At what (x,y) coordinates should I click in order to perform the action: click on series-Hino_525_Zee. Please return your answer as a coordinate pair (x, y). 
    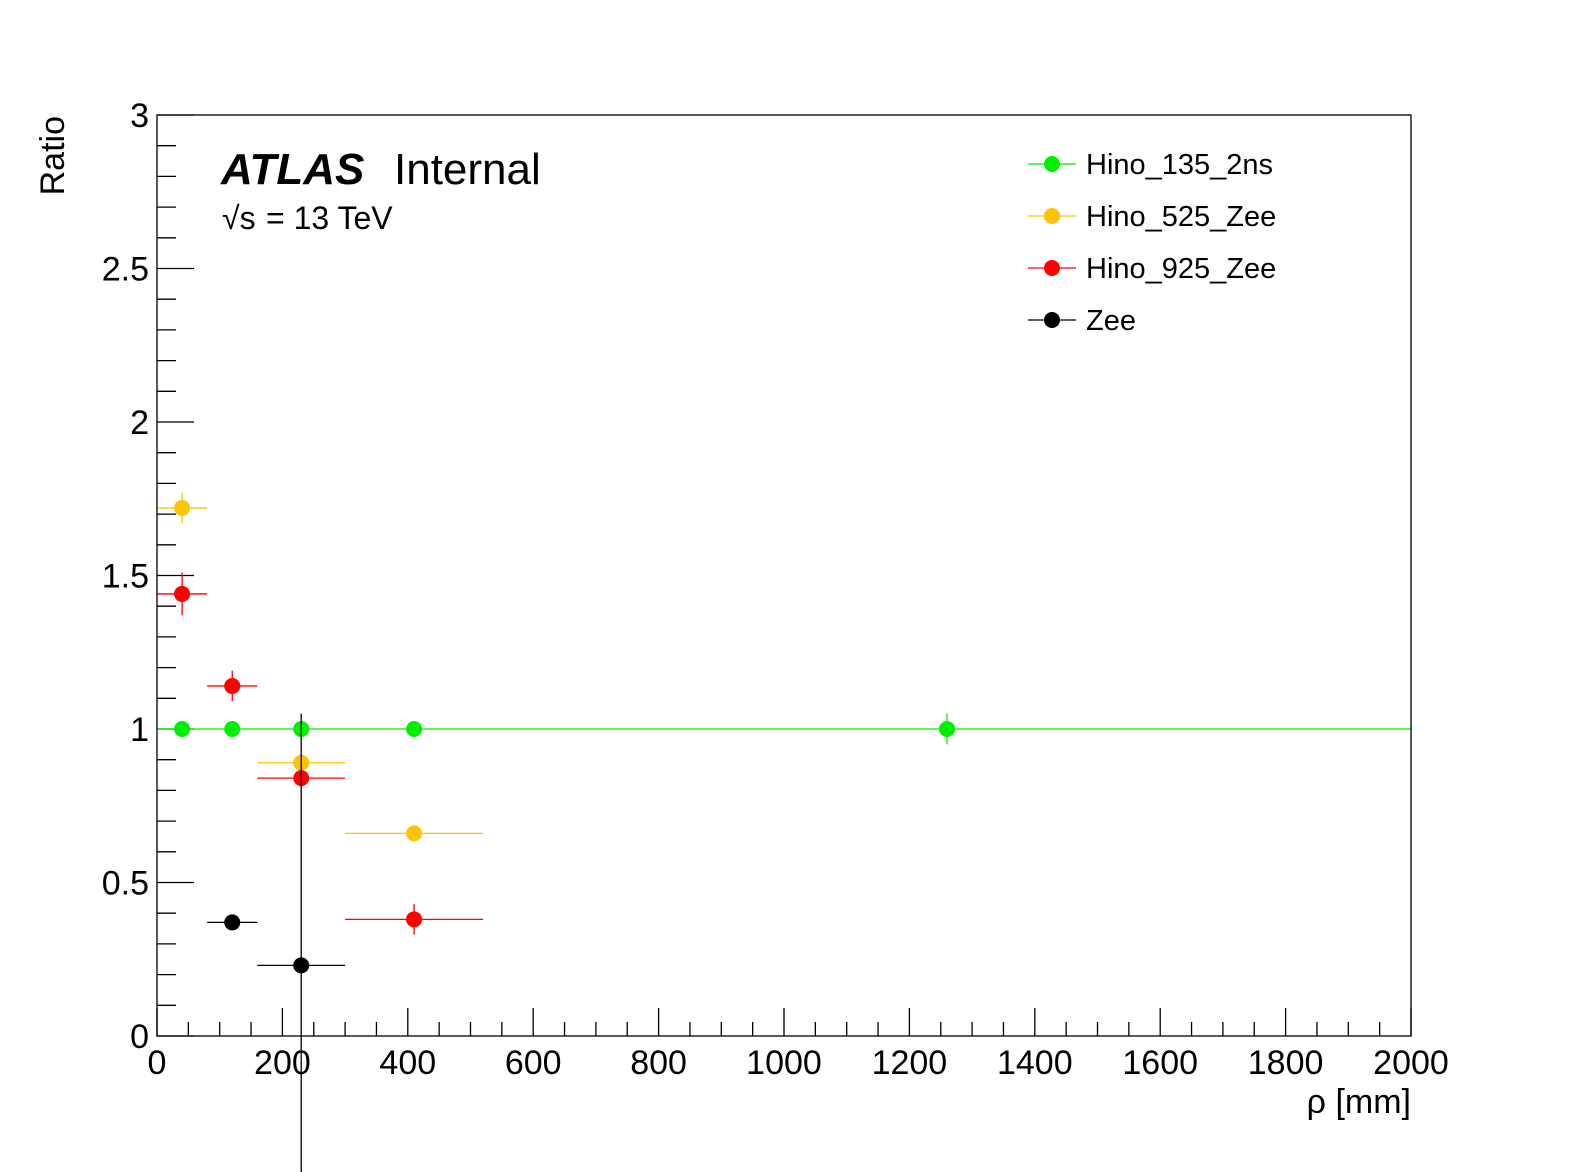
    Looking at the image, I should click on (320, 667).